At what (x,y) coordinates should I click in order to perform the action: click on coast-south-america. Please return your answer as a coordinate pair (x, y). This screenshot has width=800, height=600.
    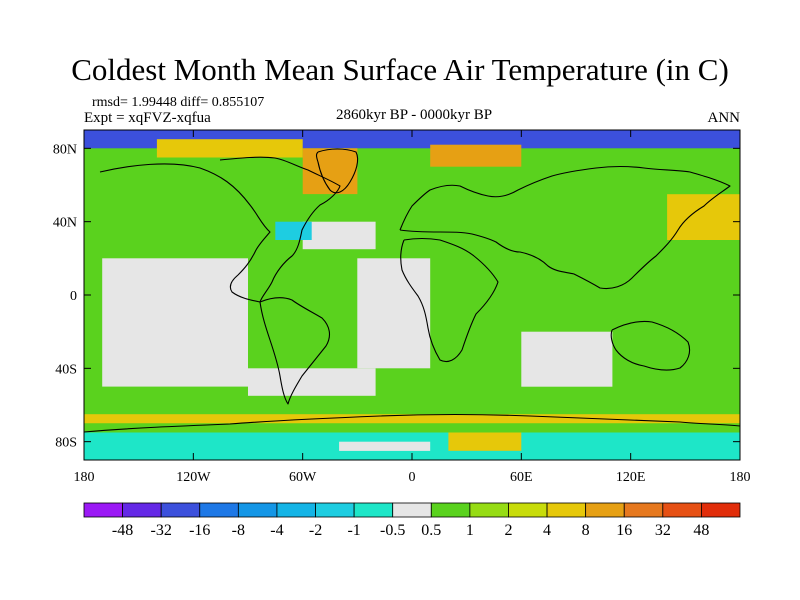
    Looking at the image, I should click on (295, 351).